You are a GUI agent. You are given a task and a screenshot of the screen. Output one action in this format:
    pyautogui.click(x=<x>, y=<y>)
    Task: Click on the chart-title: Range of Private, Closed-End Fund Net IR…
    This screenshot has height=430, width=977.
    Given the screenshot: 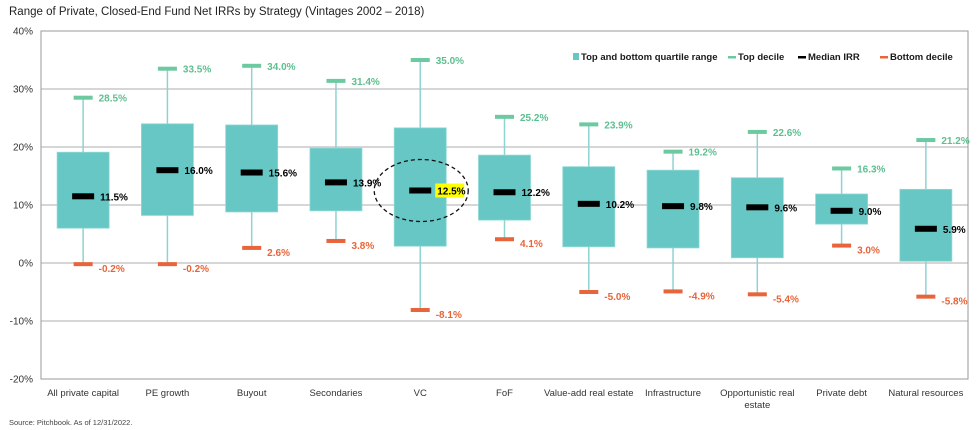 What is the action you would take?
    pyautogui.click(x=217, y=12)
    